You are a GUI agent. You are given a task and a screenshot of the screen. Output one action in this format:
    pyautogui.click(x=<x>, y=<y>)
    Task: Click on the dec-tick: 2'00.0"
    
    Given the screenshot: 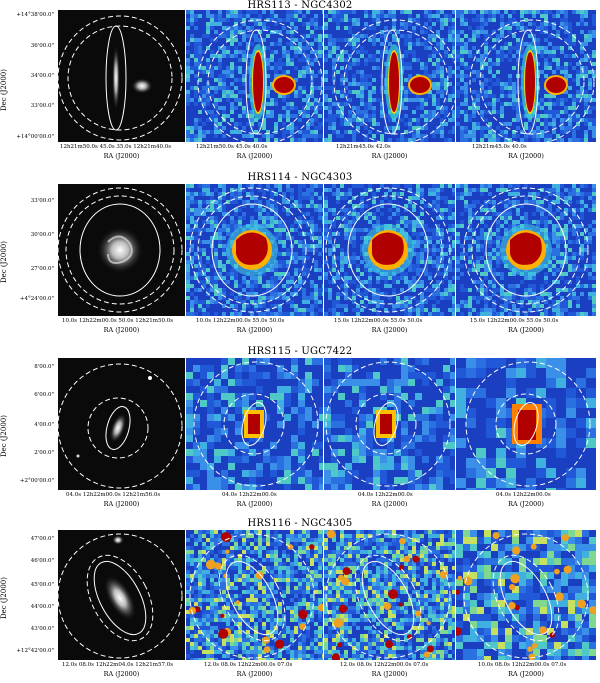 What is the action you would take?
    pyautogui.click(x=44, y=453)
    